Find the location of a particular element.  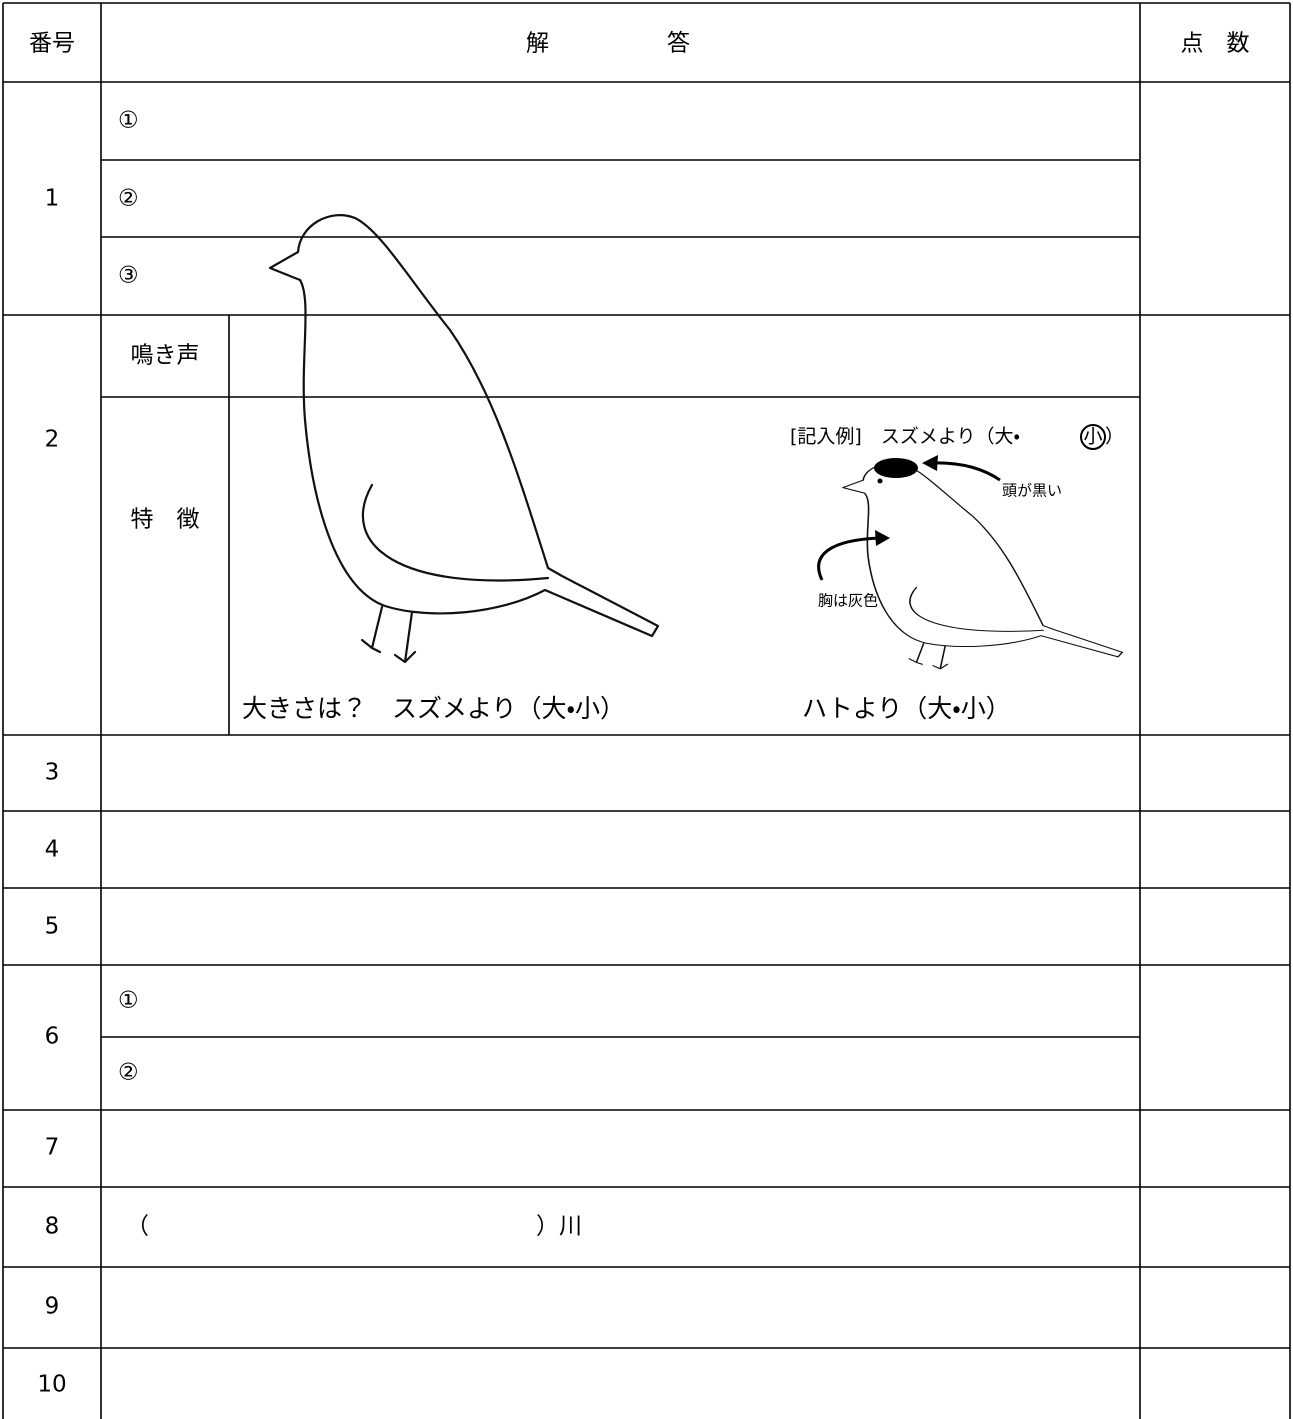

head-note: 頭が黒い is located at coordinates (1032, 491).